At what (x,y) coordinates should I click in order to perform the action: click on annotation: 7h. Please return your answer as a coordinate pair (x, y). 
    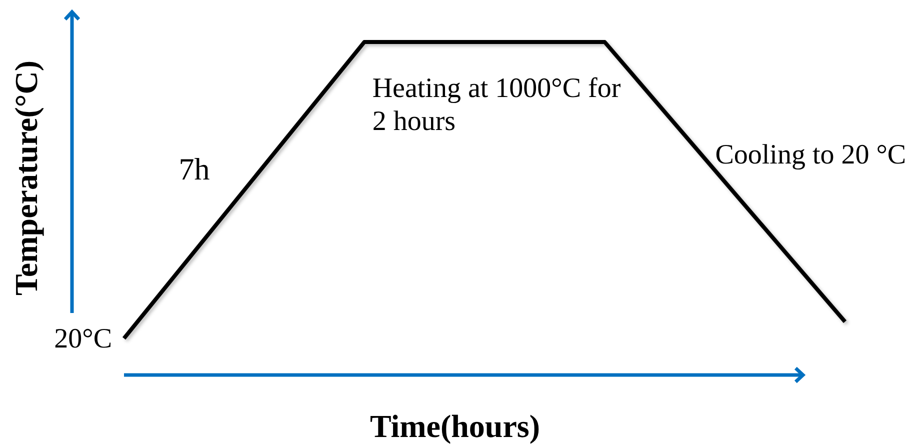
    Looking at the image, I should click on (194, 169).